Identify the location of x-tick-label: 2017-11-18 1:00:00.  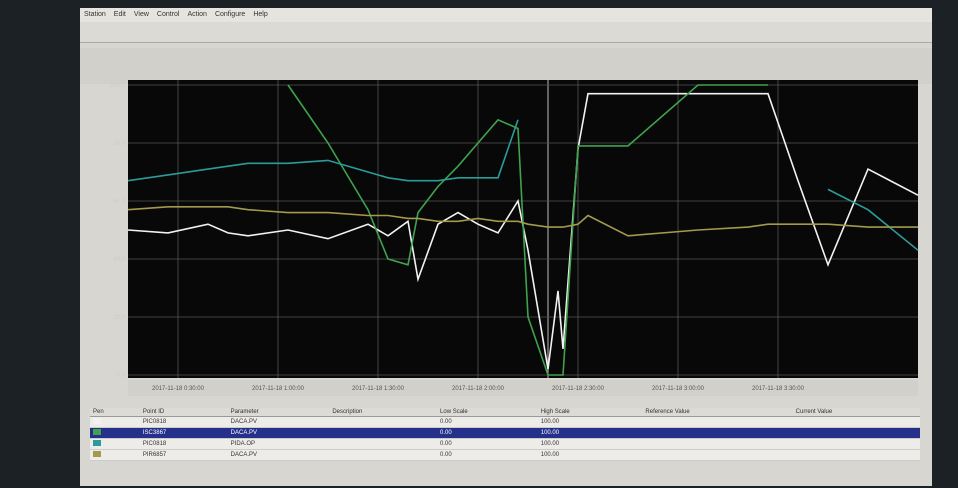
(278, 389).